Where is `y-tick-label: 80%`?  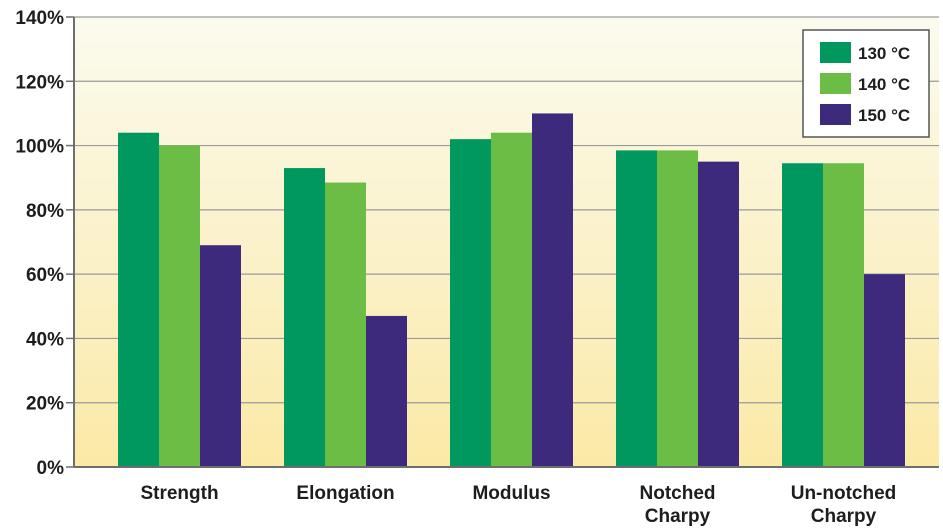 y-tick-label: 80% is located at coordinates (45, 211).